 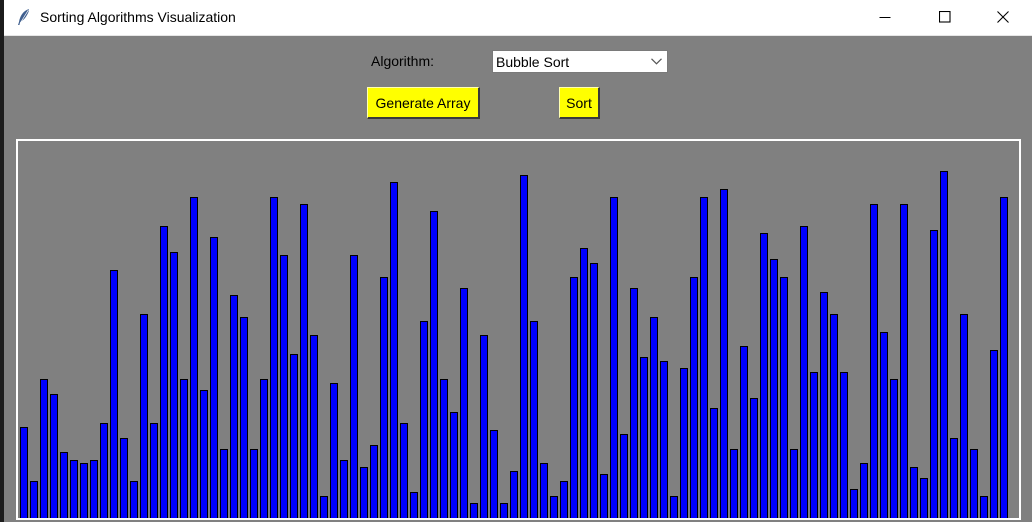 I want to click on window-title: Sorting Algorithms Visualization, so click(x=138, y=17).